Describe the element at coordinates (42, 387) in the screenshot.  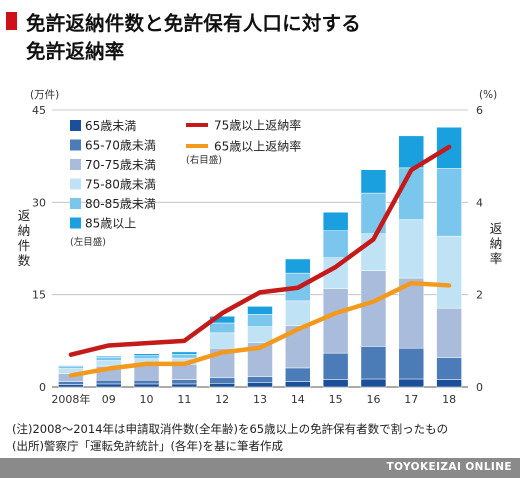
I see `left-tick-label: 0` at that location.